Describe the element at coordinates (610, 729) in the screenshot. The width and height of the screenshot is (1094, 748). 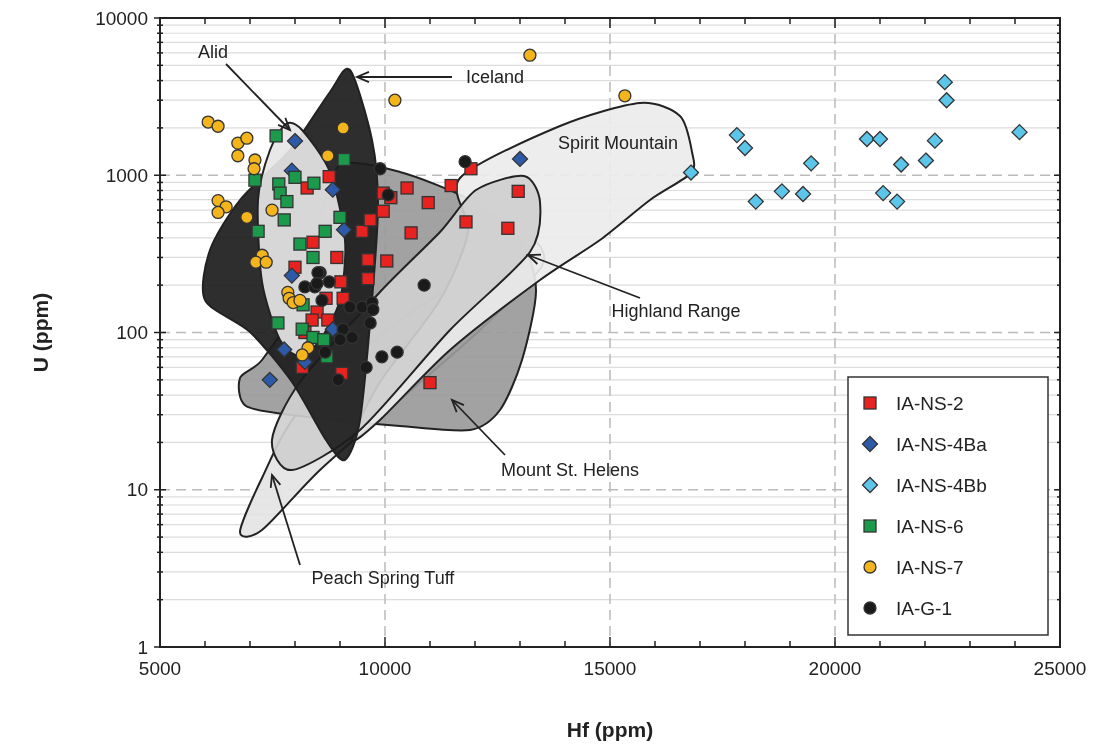
I see `x-axis-title: Hf (ppm)` at that location.